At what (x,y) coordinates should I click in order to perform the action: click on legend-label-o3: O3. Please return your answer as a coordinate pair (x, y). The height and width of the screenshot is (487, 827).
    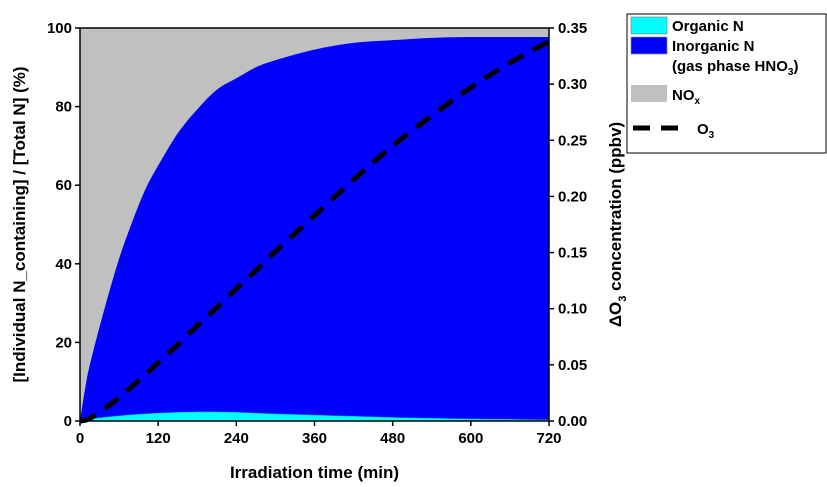
    Looking at the image, I should click on (706, 131).